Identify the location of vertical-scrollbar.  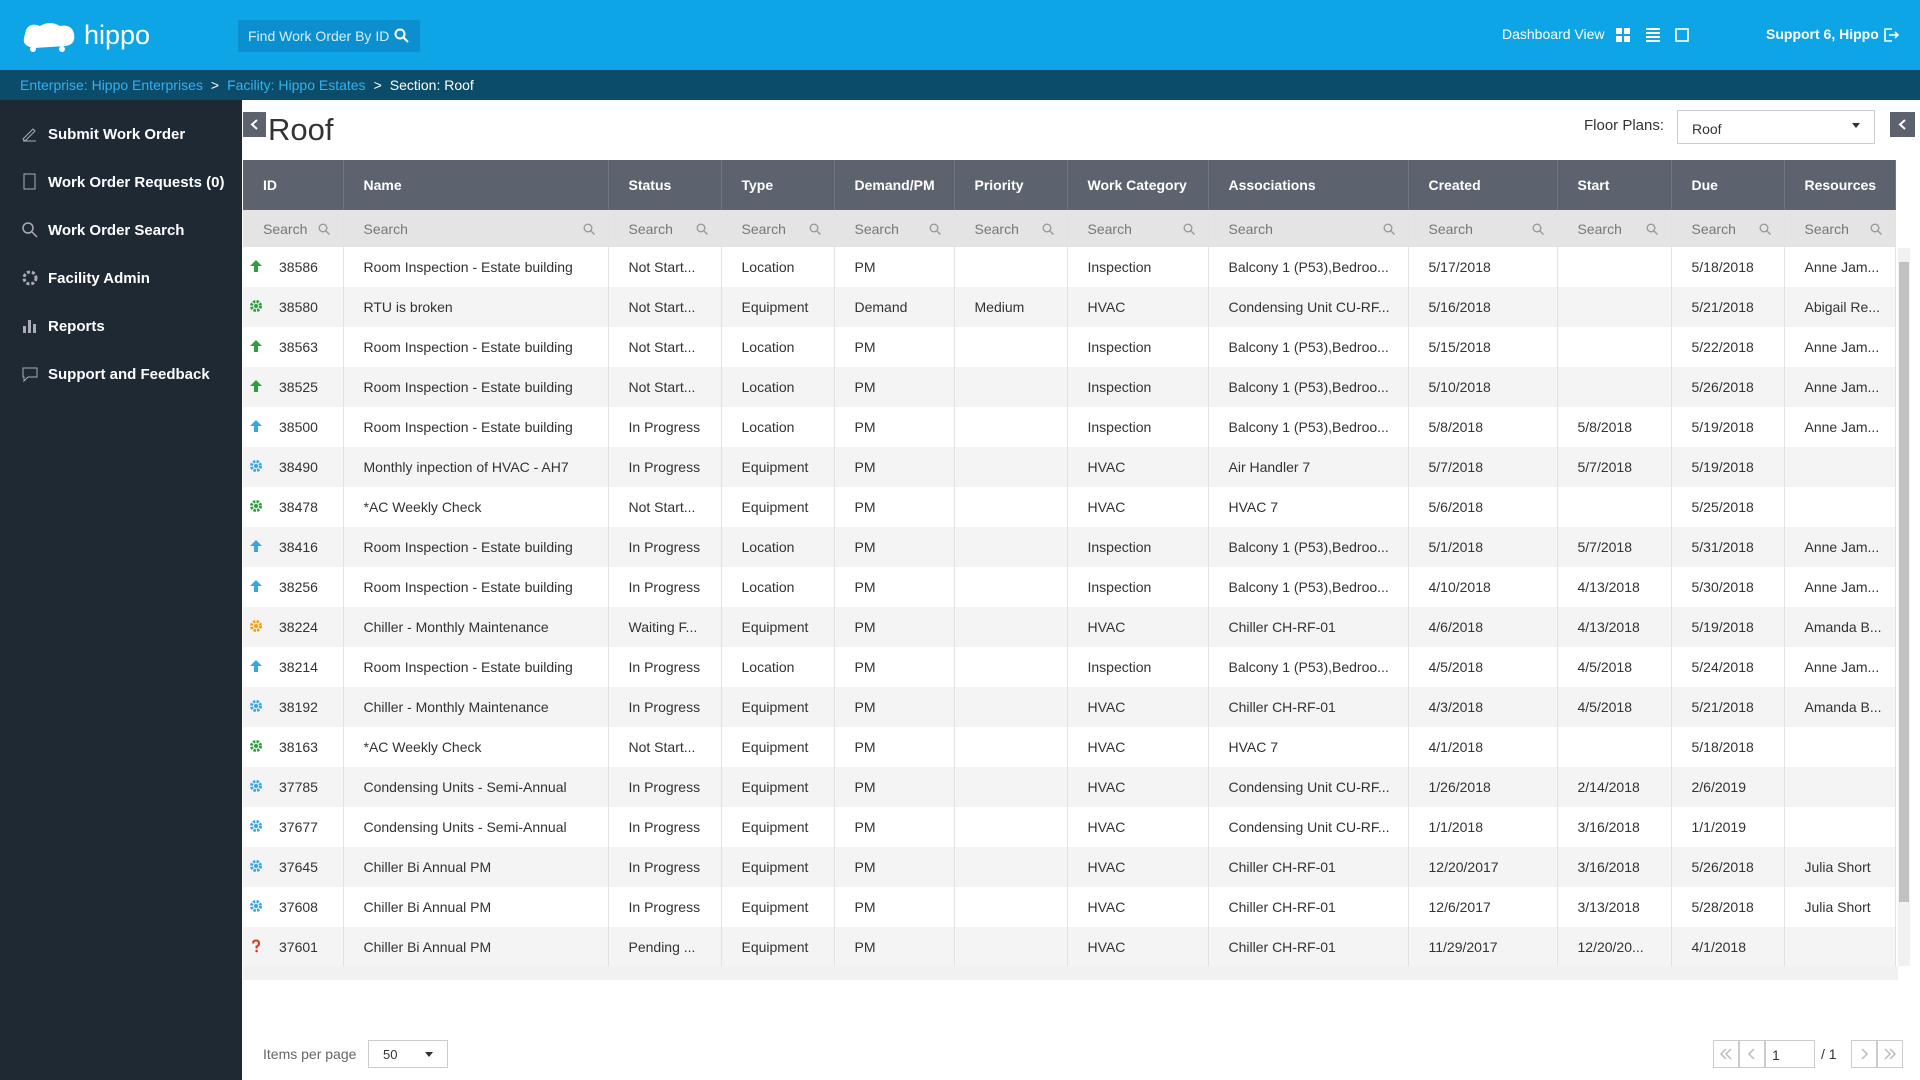
(1904, 607).